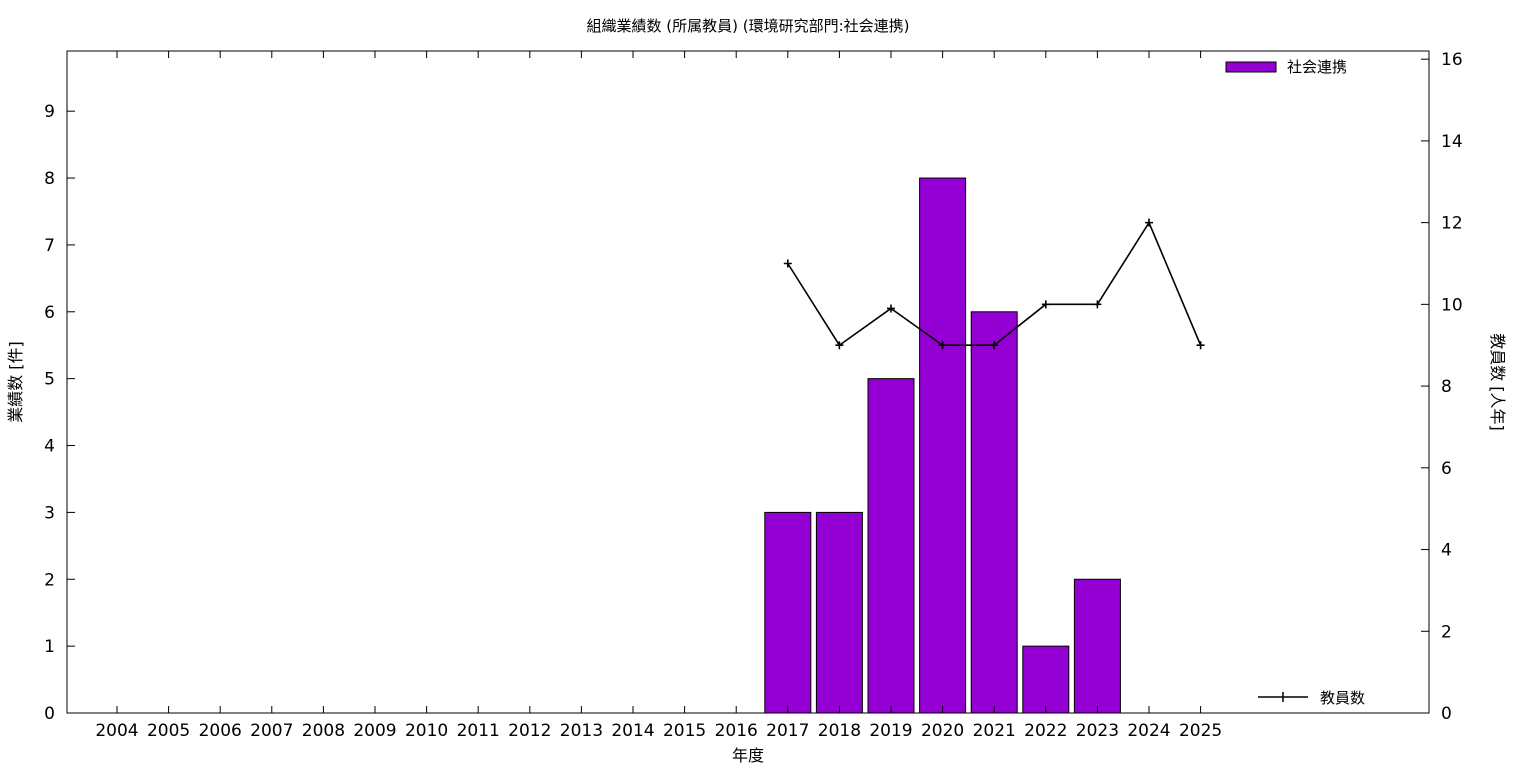  What do you see at coordinates (1452, 60) in the screenshot?
I see `y2-tick-label: 16` at bounding box center [1452, 60].